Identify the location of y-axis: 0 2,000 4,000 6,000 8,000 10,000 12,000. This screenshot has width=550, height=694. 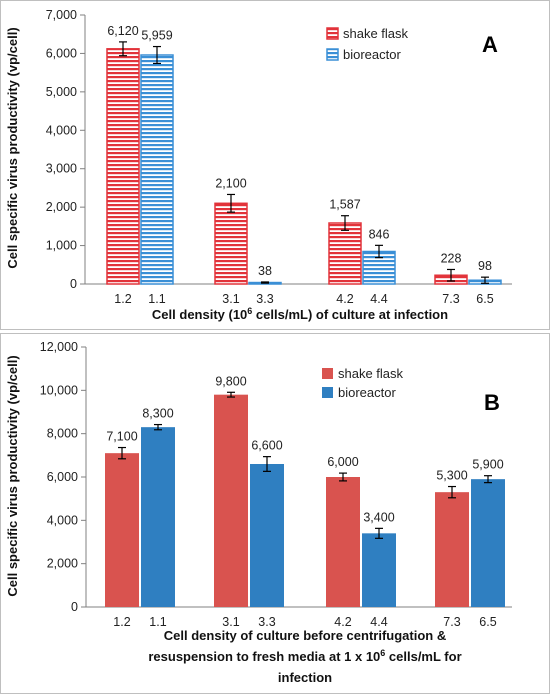
(63, 477).